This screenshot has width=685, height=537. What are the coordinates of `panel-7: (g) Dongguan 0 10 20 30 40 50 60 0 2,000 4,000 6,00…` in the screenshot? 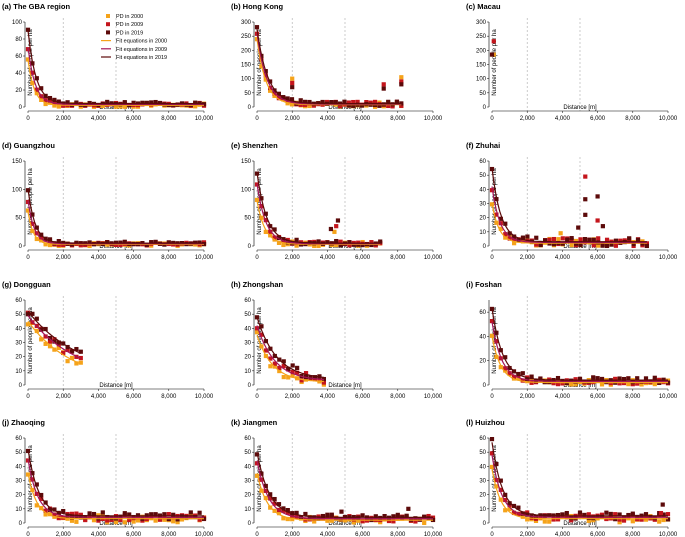 It's located at (108, 340).